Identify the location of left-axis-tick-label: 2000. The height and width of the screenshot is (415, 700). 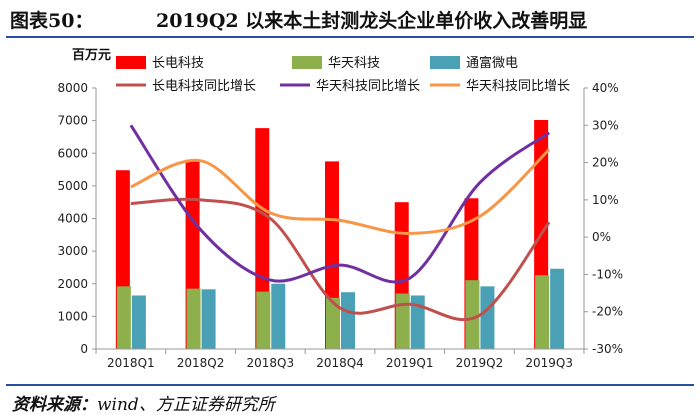
(72, 284).